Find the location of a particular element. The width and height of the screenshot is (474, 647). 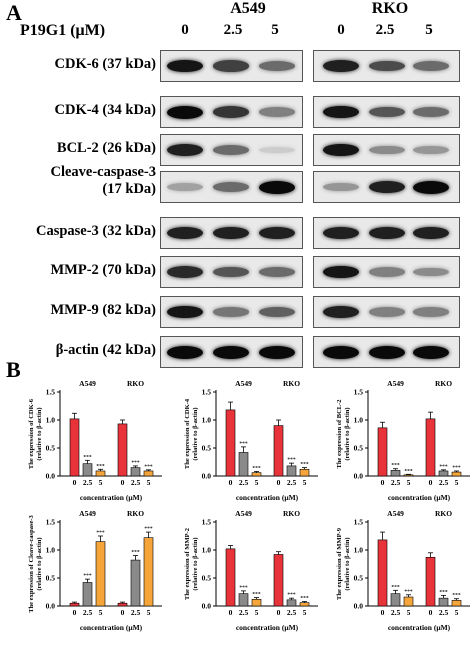

cell-line-rko-header: RKO is located at coordinates (390, 8).